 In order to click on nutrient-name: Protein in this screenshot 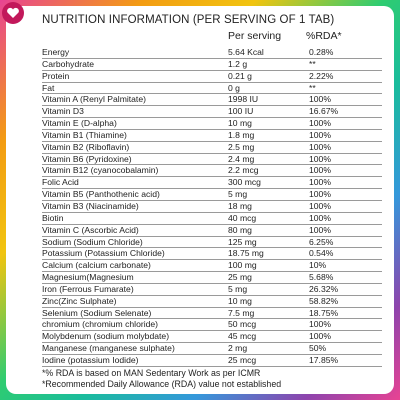, I will do `click(56, 75)`.